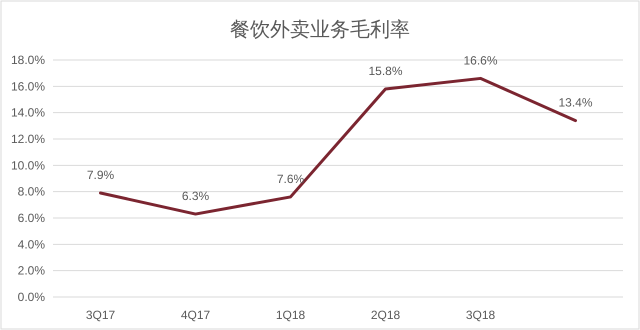 The image size is (640, 330). I want to click on data-label: 6.3%, so click(196, 196).